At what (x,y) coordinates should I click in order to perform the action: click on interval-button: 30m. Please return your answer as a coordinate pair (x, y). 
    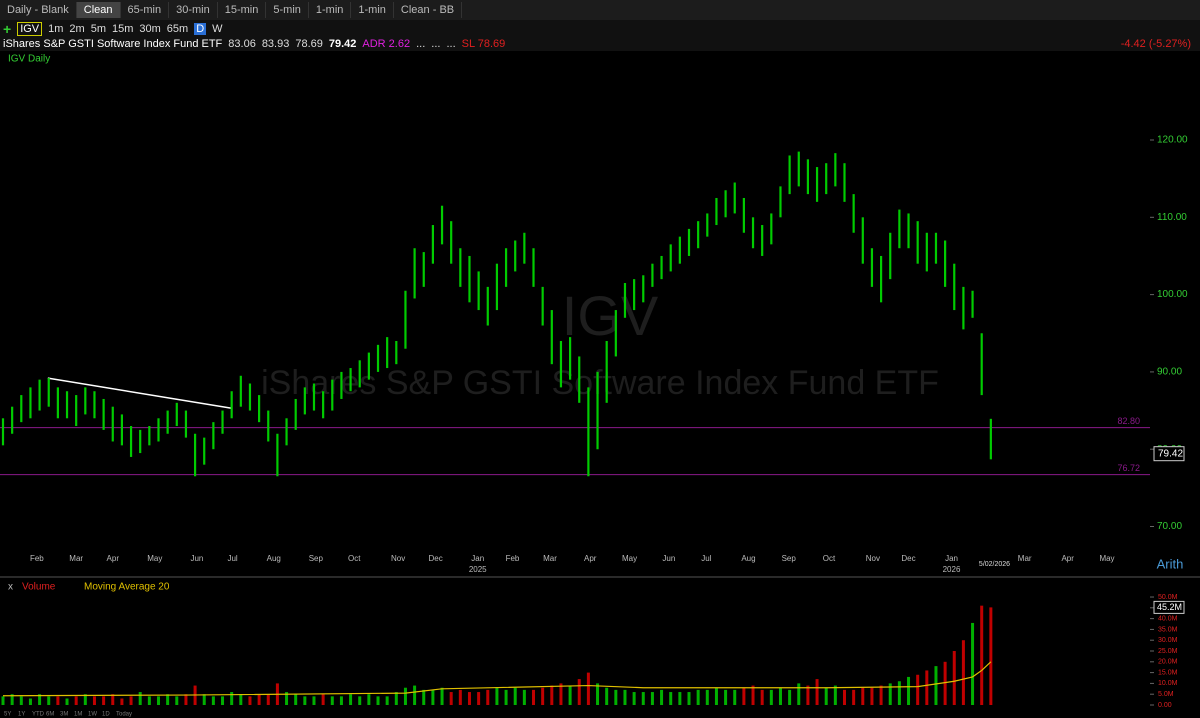
    Looking at the image, I should click on (150, 28).